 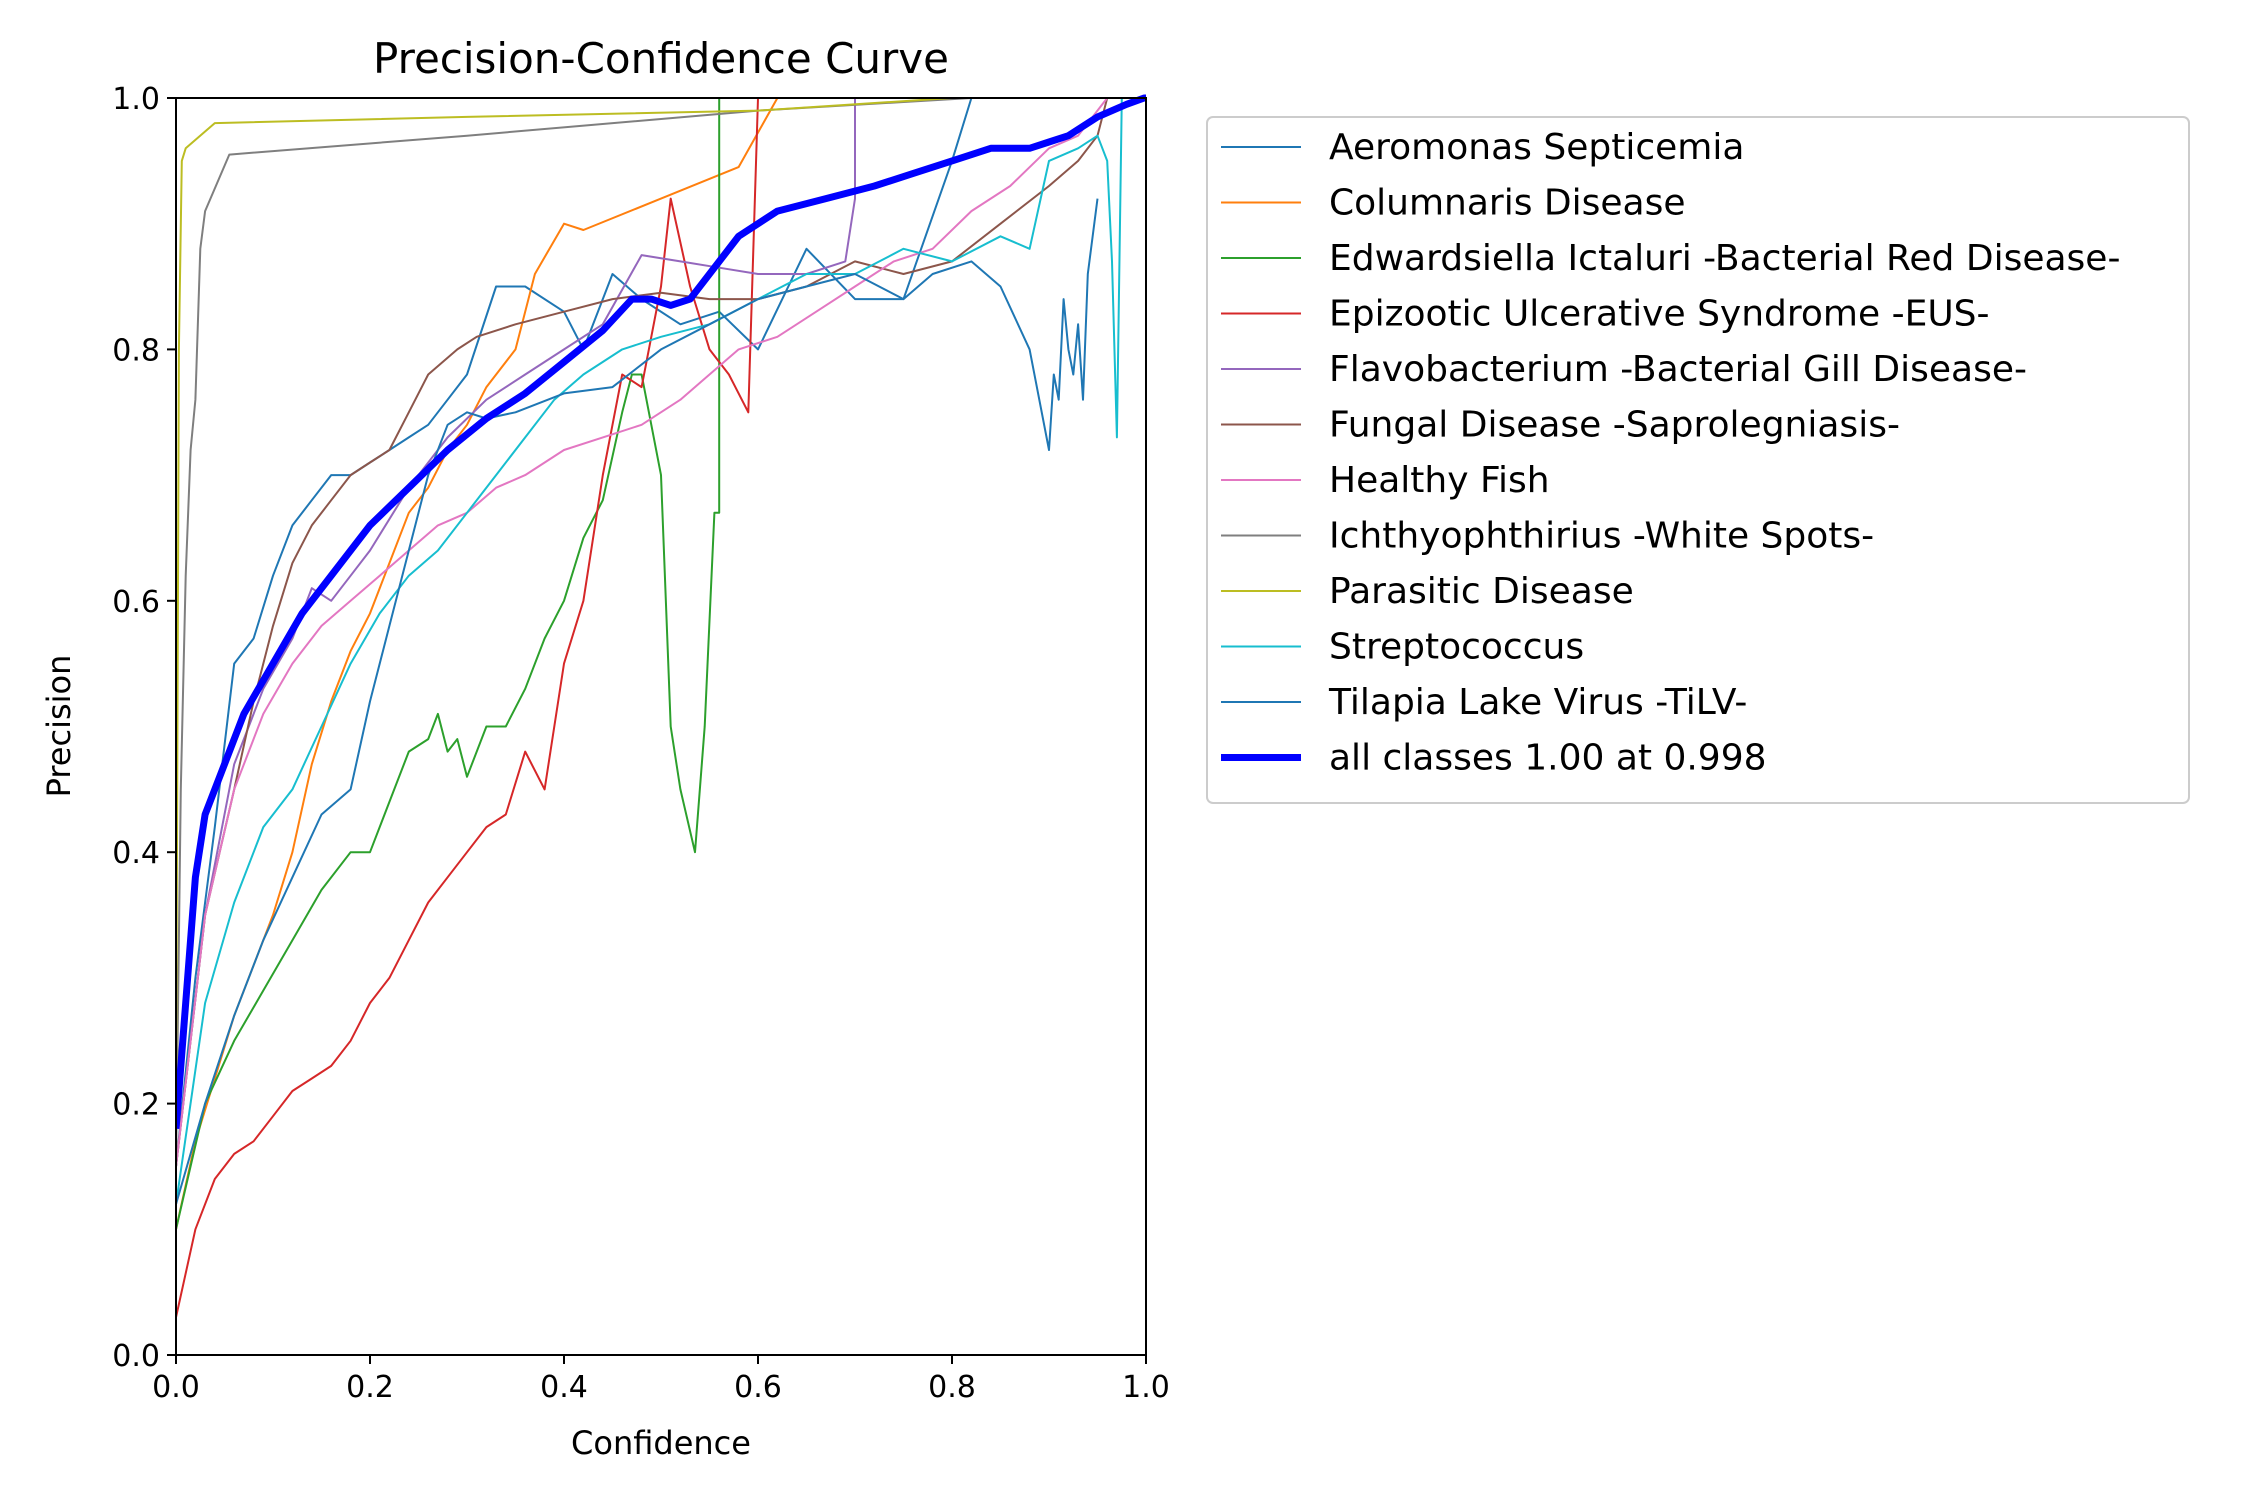 What do you see at coordinates (136, 1105) in the screenshot?
I see `y-tick-label: 0.2` at bounding box center [136, 1105].